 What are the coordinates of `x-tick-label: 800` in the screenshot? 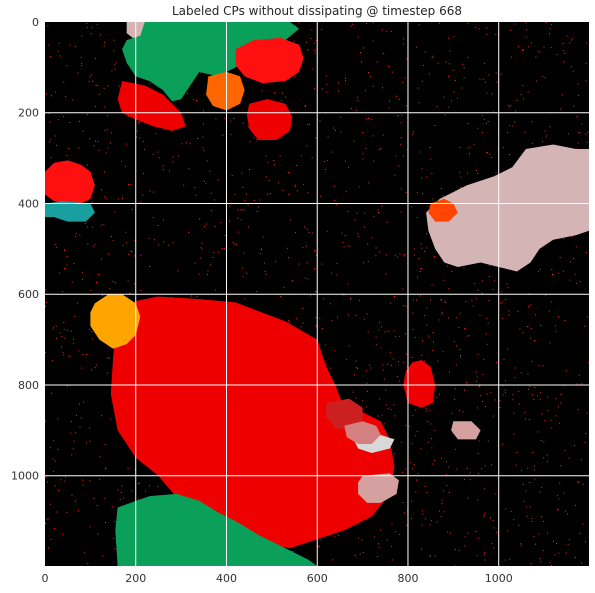 It's located at (407, 578).